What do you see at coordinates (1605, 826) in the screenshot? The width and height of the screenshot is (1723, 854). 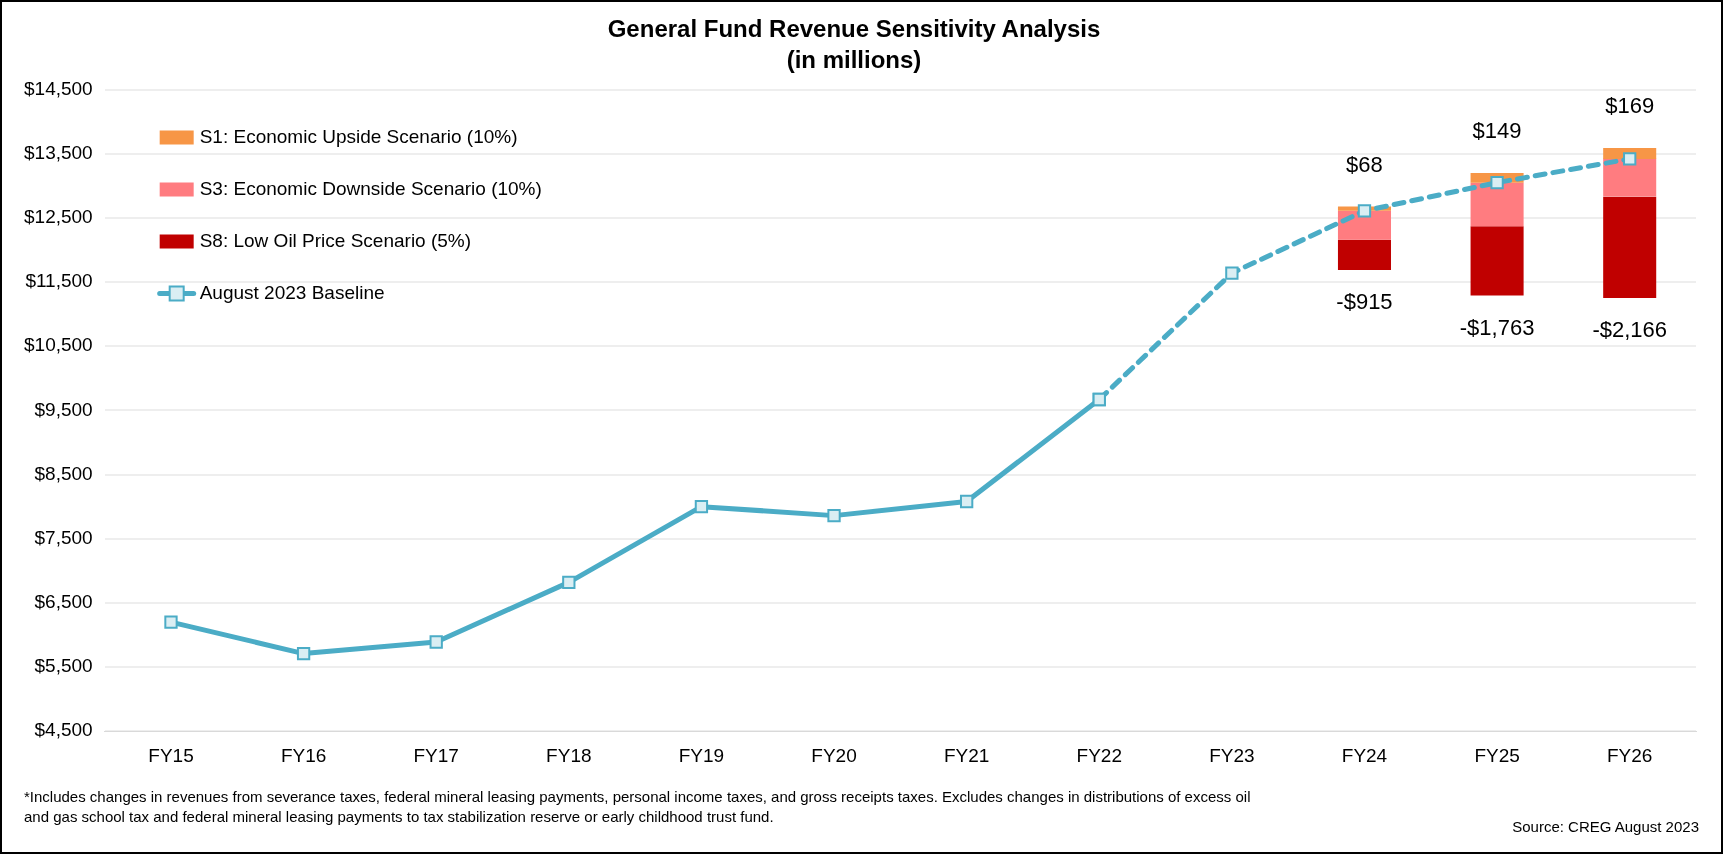 I see `source-note: Source: CREG August 2023` at bounding box center [1605, 826].